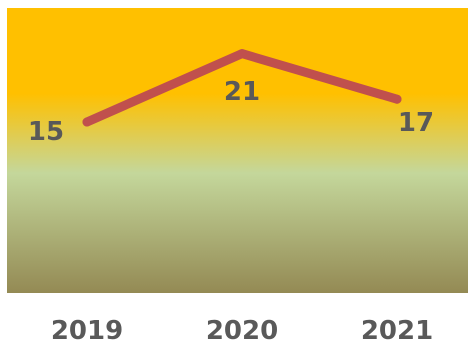 The width and height of the screenshot is (468, 343). What do you see at coordinates (242, 329) in the screenshot?
I see `x-tick-label-2020: 2020` at bounding box center [242, 329].